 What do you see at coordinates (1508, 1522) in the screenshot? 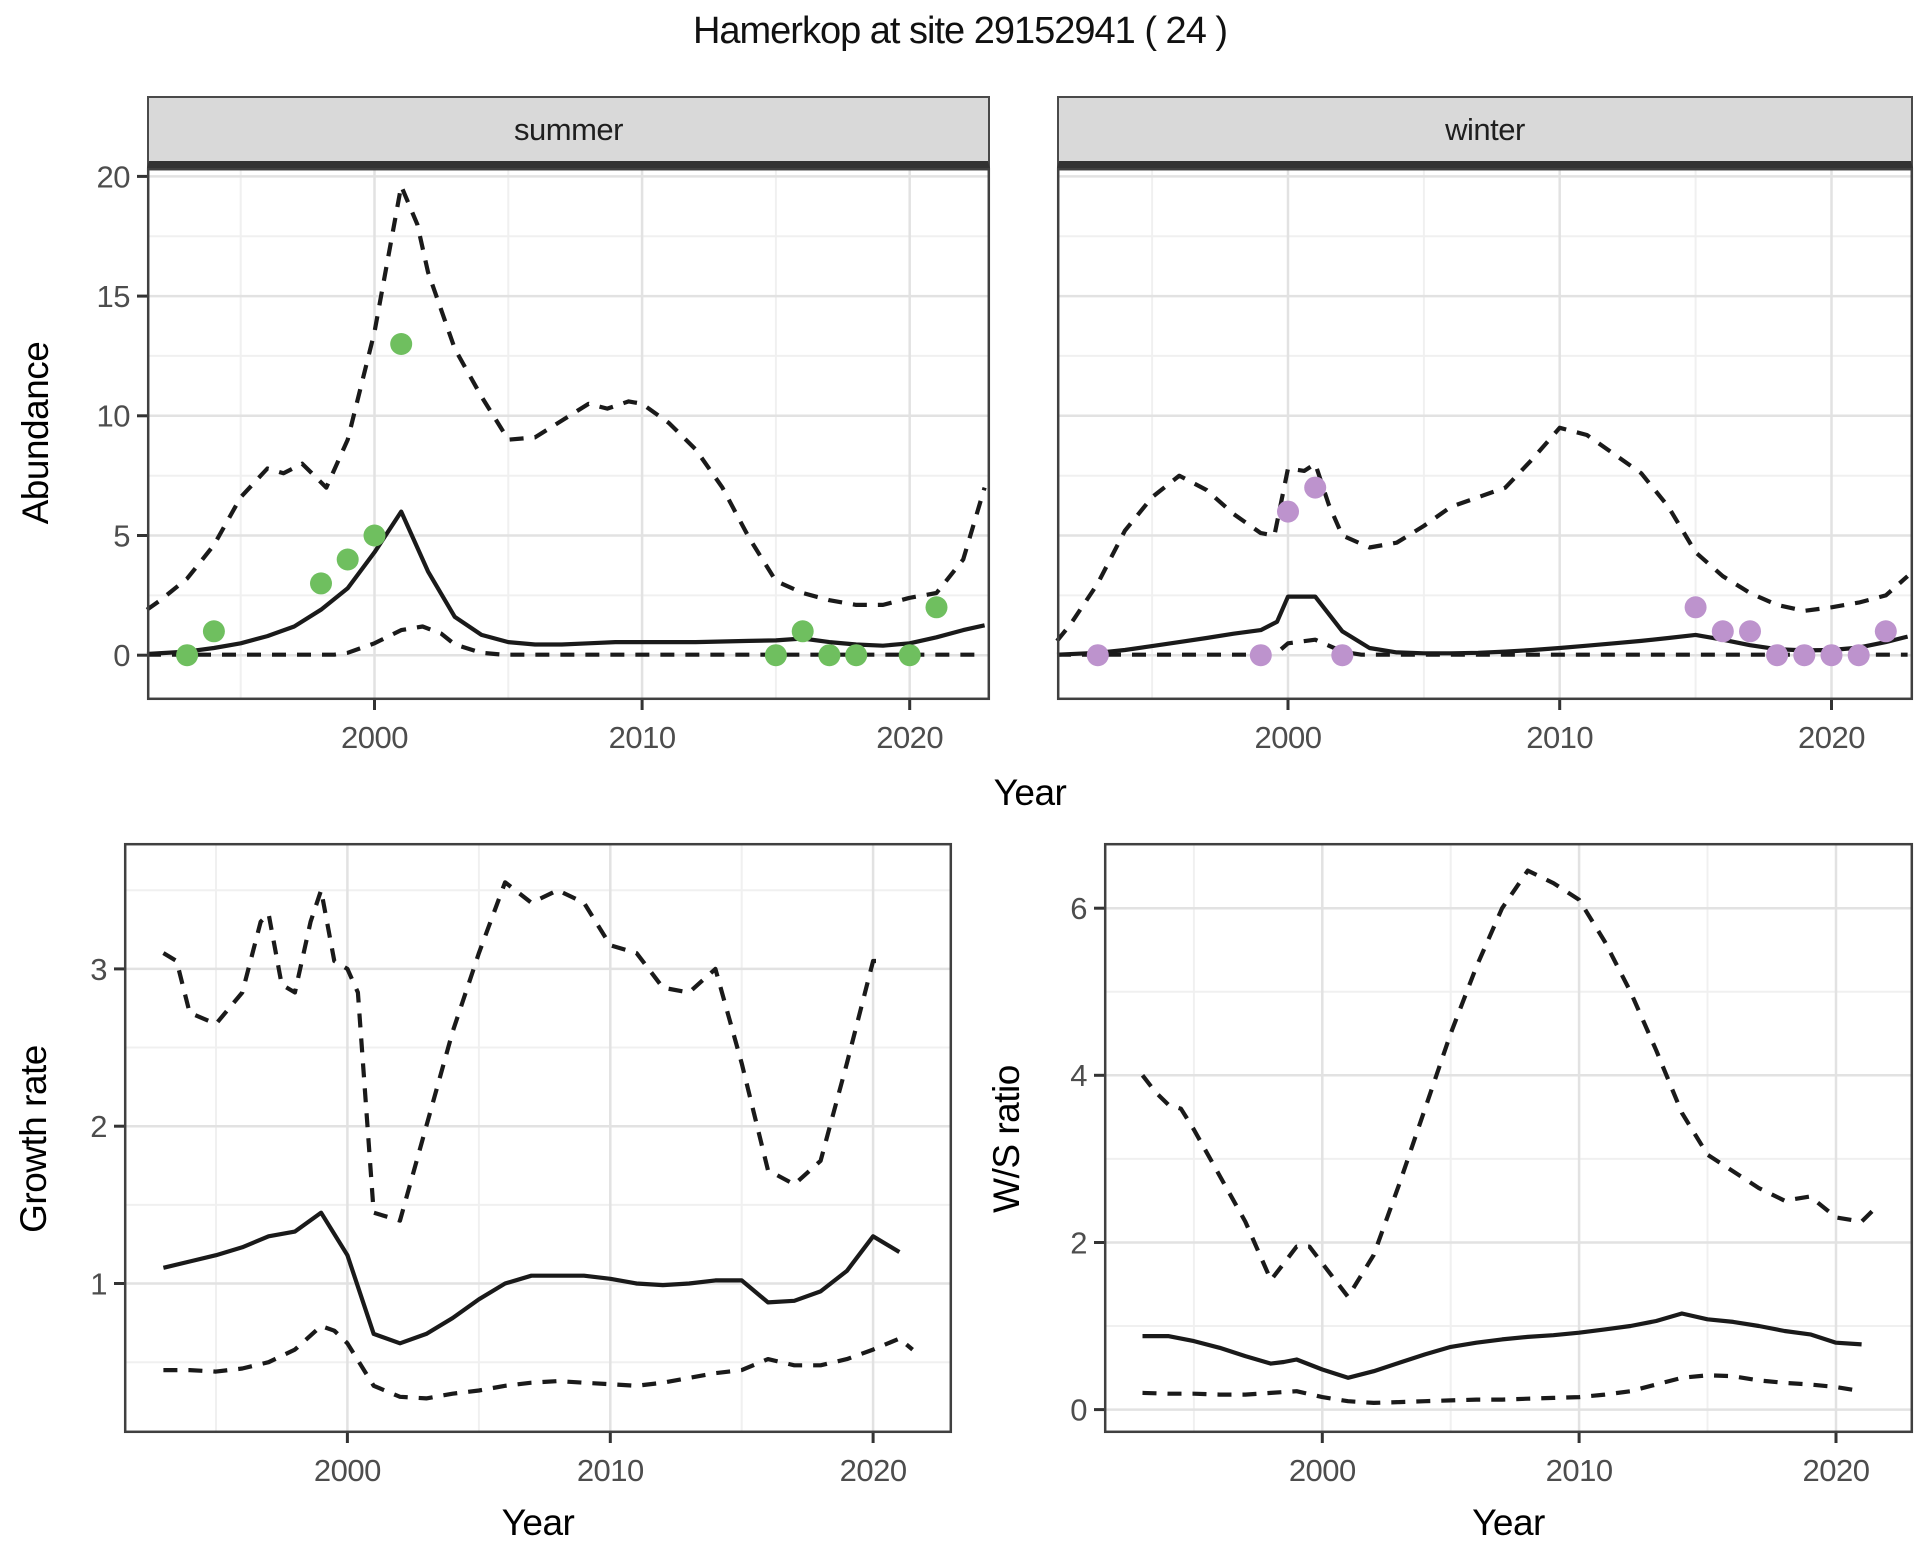
I see `x-axis-title-year-bottom-right: Year` at bounding box center [1508, 1522].